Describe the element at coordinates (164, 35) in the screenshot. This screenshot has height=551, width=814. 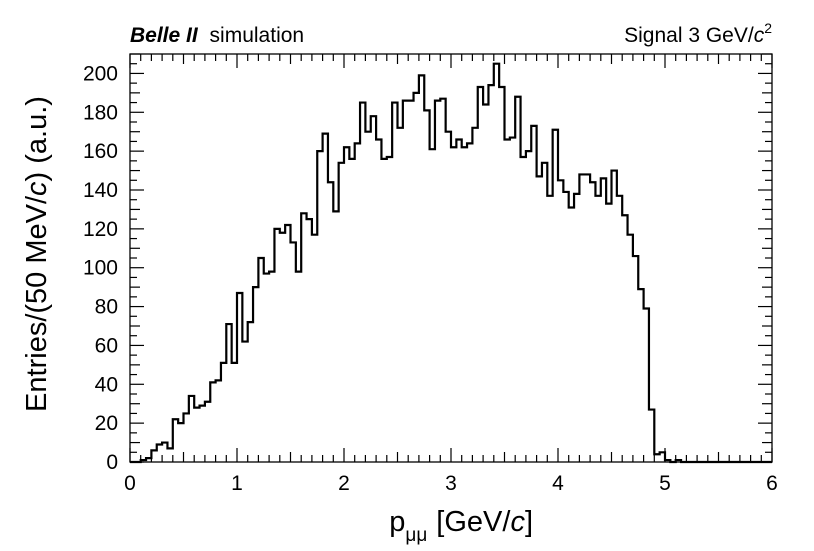
I see `title-belle-ii: Belle II` at that location.